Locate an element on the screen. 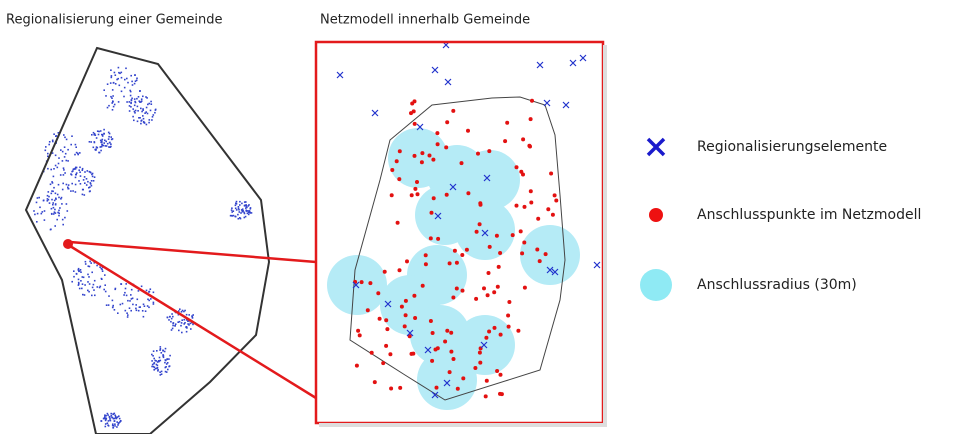  legend-label: Regionalisierungselemente is located at coordinates (792, 147).